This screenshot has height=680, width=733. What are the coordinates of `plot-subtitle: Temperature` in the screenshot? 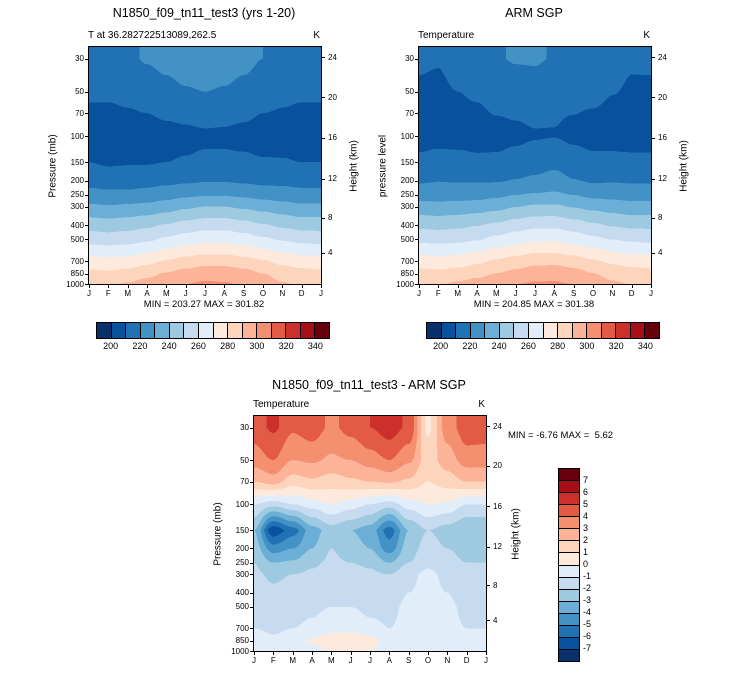 It's located at (446, 35).